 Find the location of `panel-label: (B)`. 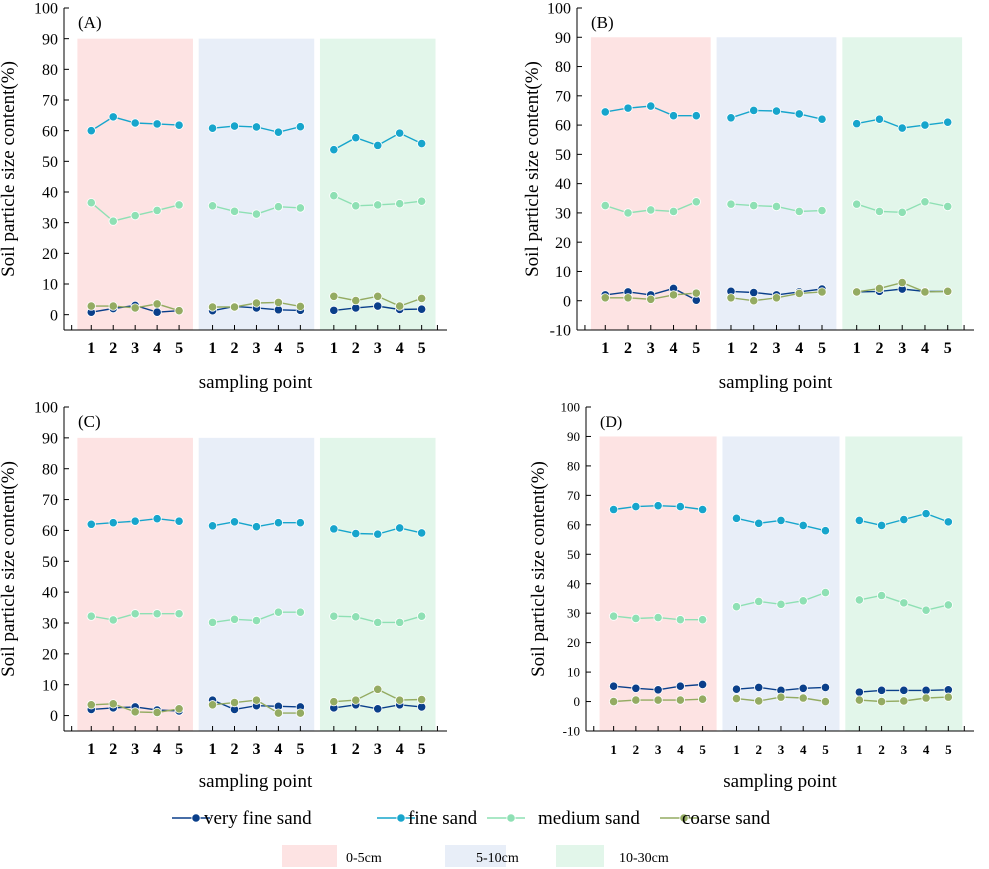

panel-label: (B) is located at coordinates (602, 22).